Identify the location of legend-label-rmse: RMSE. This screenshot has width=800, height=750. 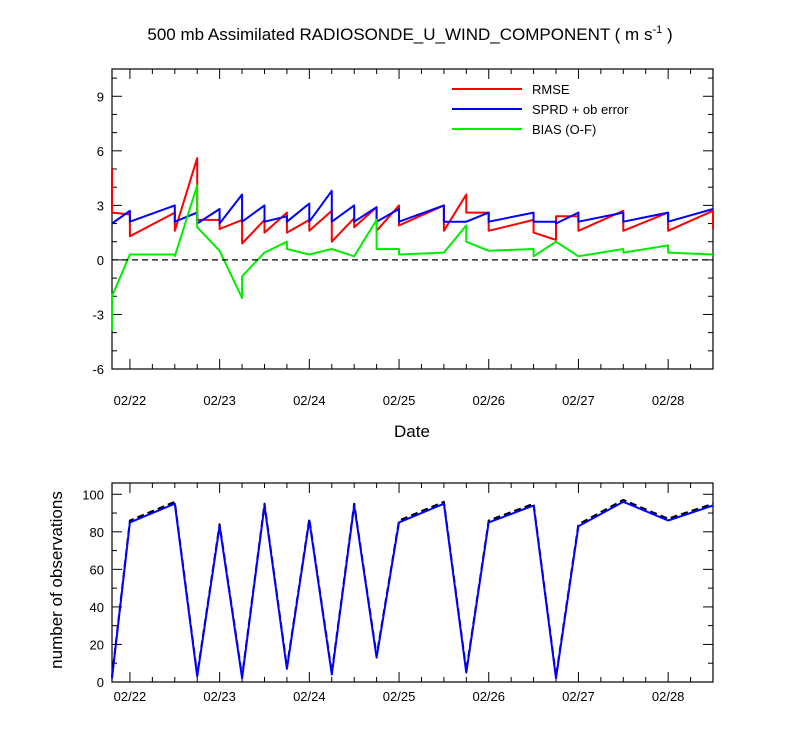
(551, 89).